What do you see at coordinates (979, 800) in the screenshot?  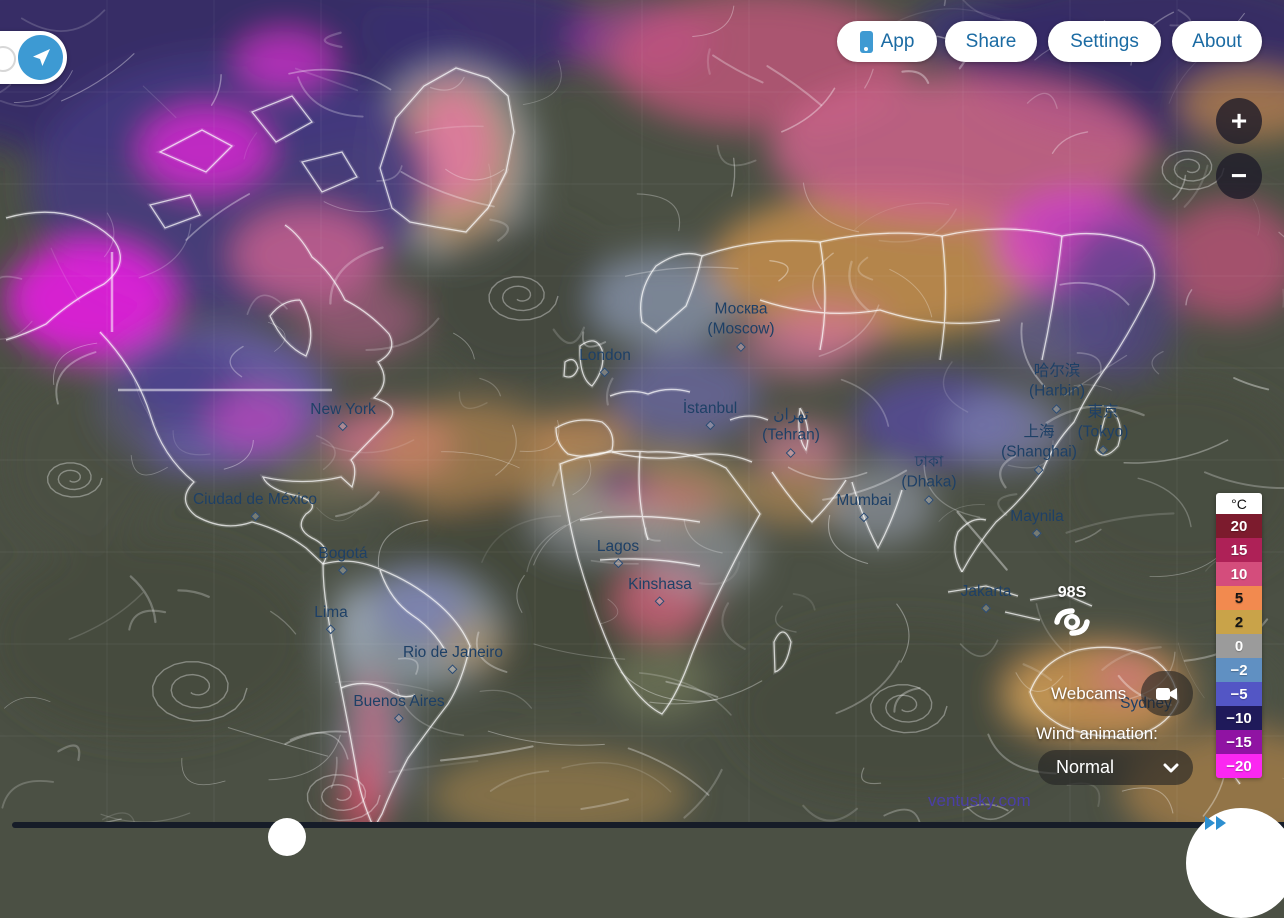 I see `ventusky-watermark: ventusky.com` at bounding box center [979, 800].